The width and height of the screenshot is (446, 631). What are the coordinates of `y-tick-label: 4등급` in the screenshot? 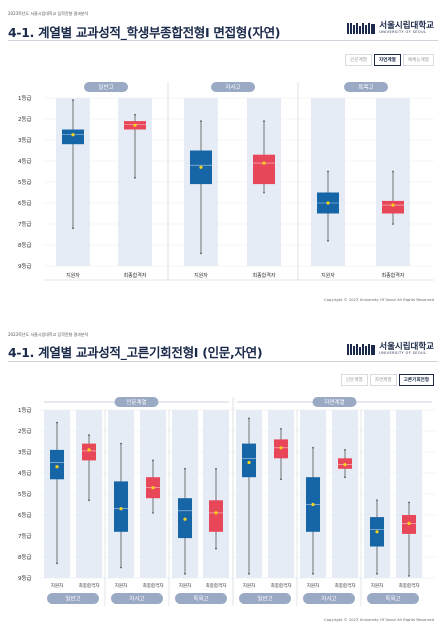 It's located at (25, 473).